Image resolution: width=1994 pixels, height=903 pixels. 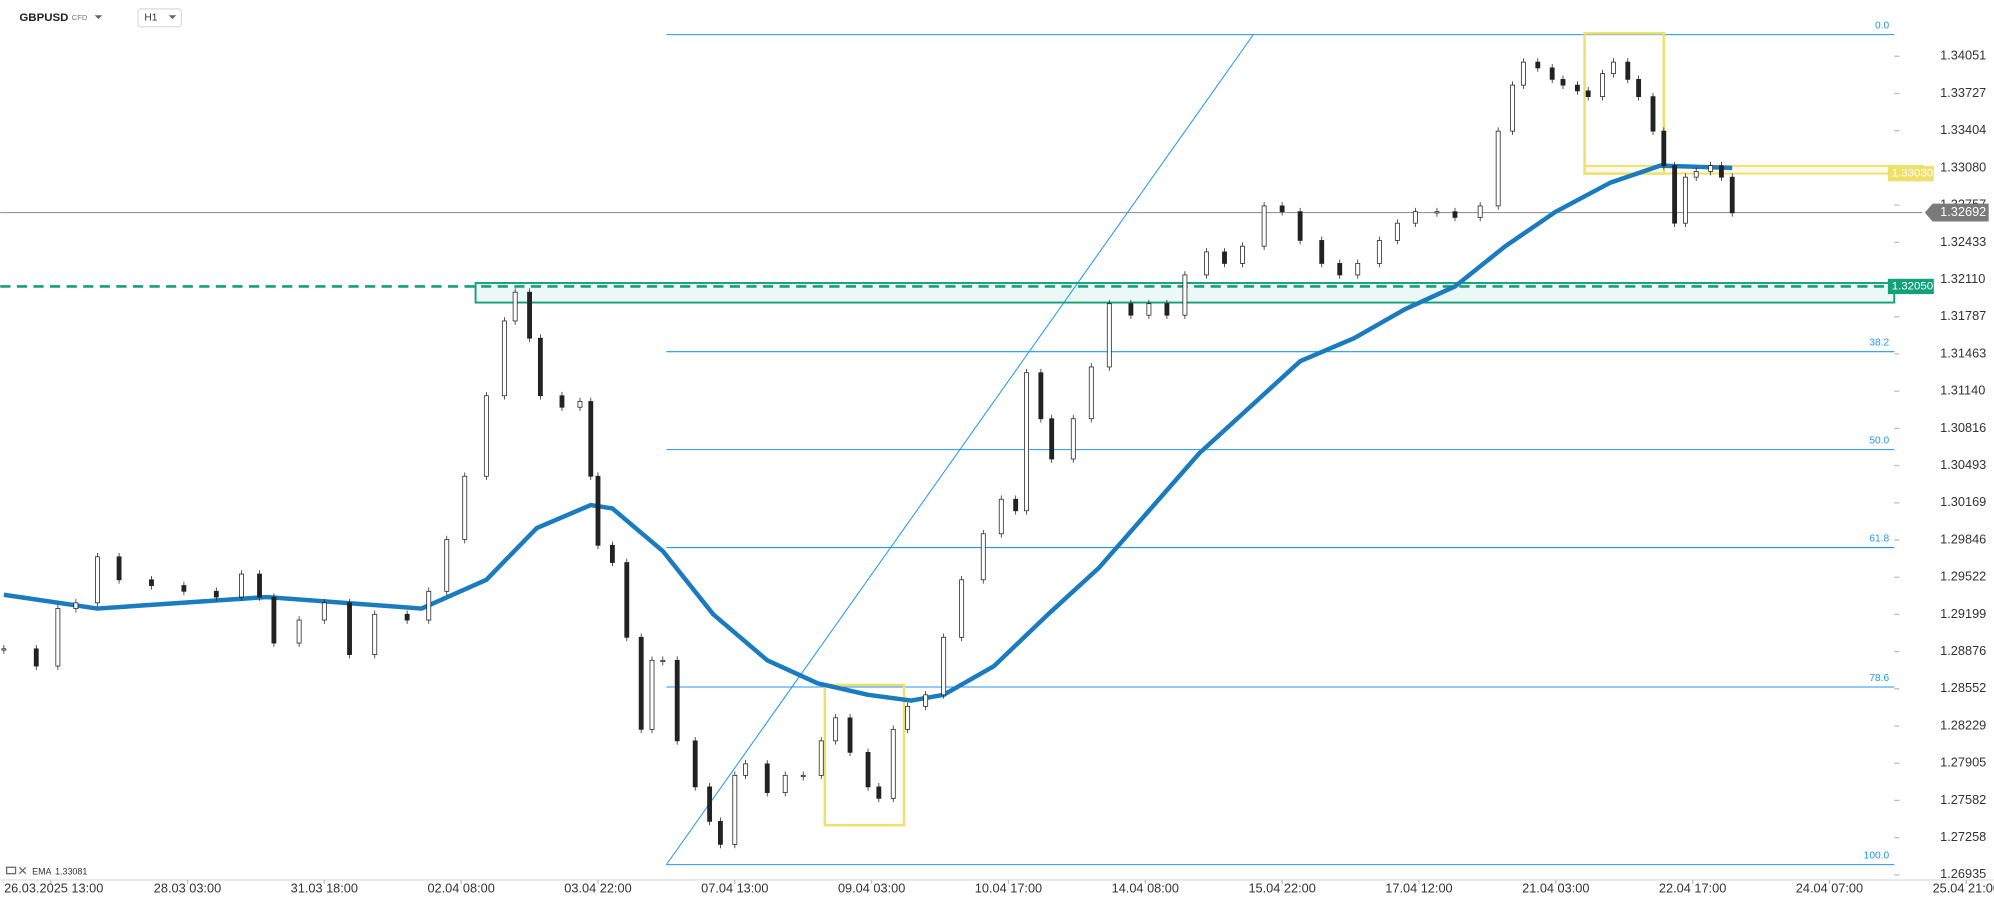 What do you see at coordinates (1963, 211) in the screenshot?
I see `current-price-tag: 1.32692` at bounding box center [1963, 211].